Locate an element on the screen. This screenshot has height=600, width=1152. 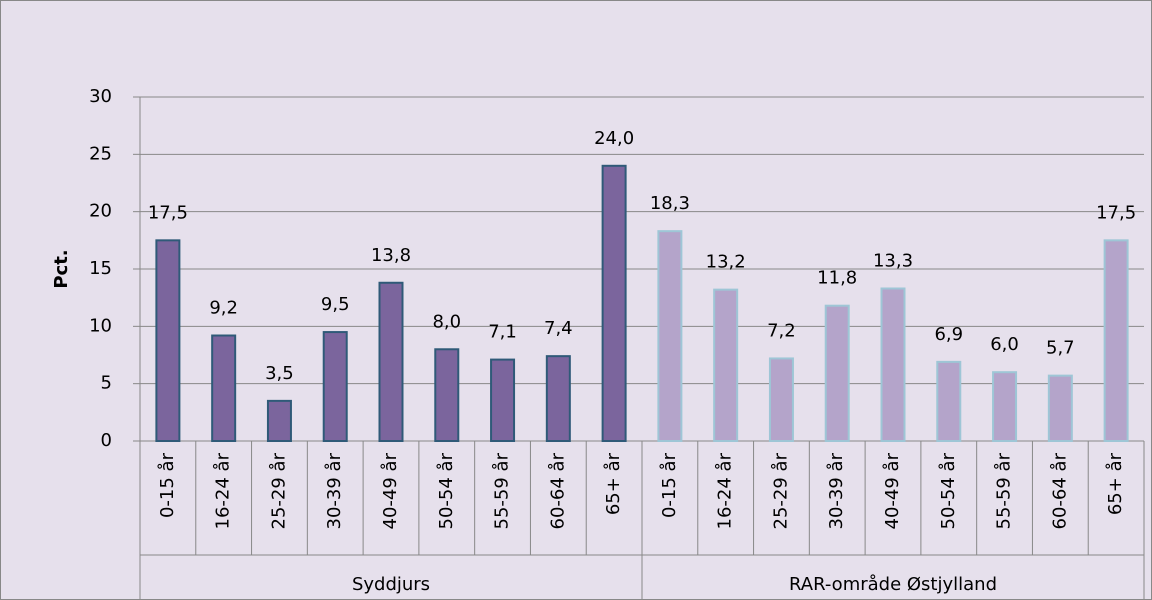
data-label: 7,2 is located at coordinates (781, 330).